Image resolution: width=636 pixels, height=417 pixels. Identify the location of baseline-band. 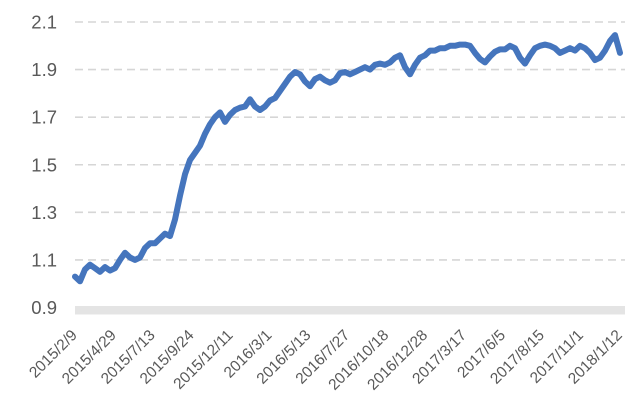
(350, 310).